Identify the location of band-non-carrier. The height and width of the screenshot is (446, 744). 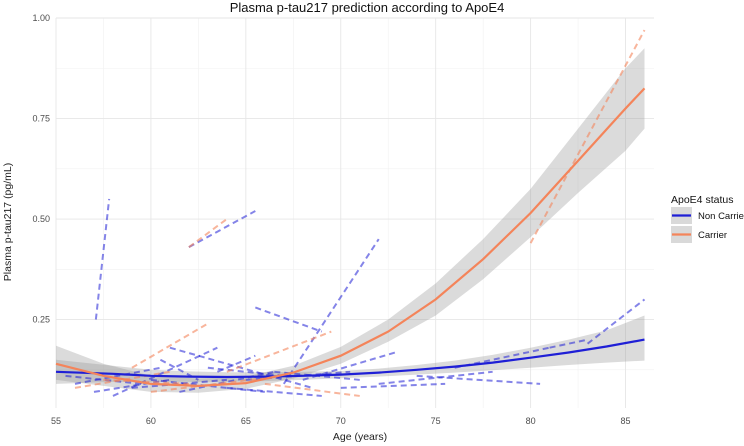
(350, 349).